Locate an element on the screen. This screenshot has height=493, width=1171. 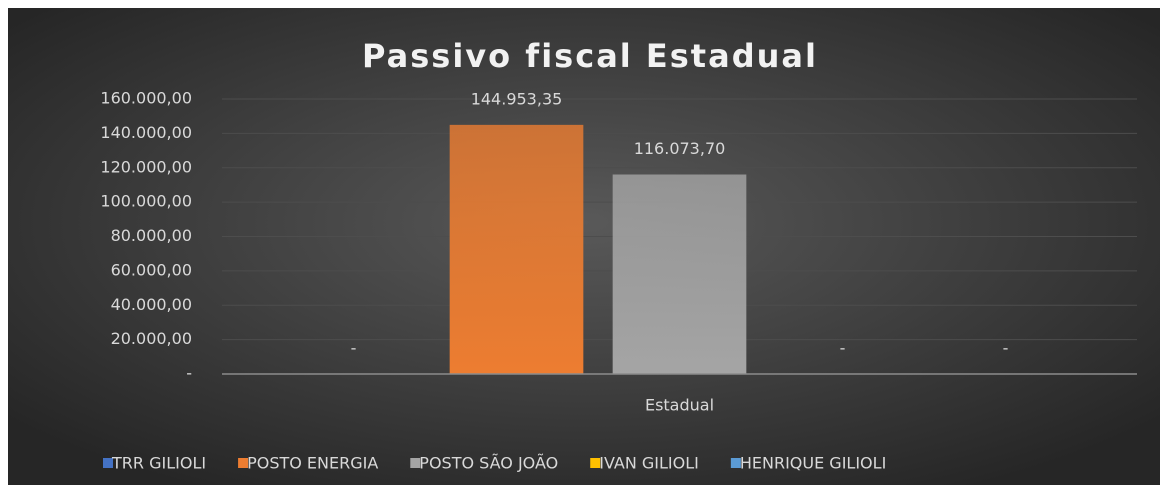
legend-label: POSTO SÃO JOÃO is located at coordinates (488, 463).